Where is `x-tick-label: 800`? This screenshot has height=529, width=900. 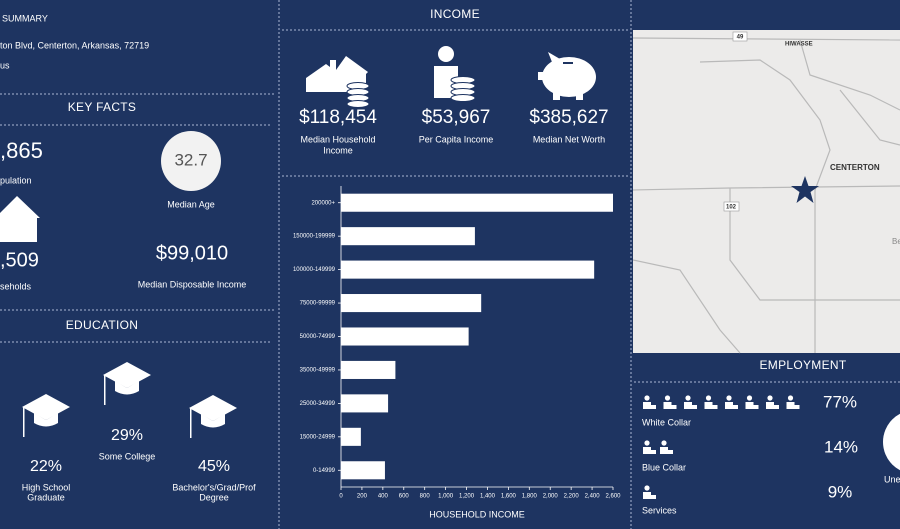
x-tick-label: 800 is located at coordinates (425, 497).